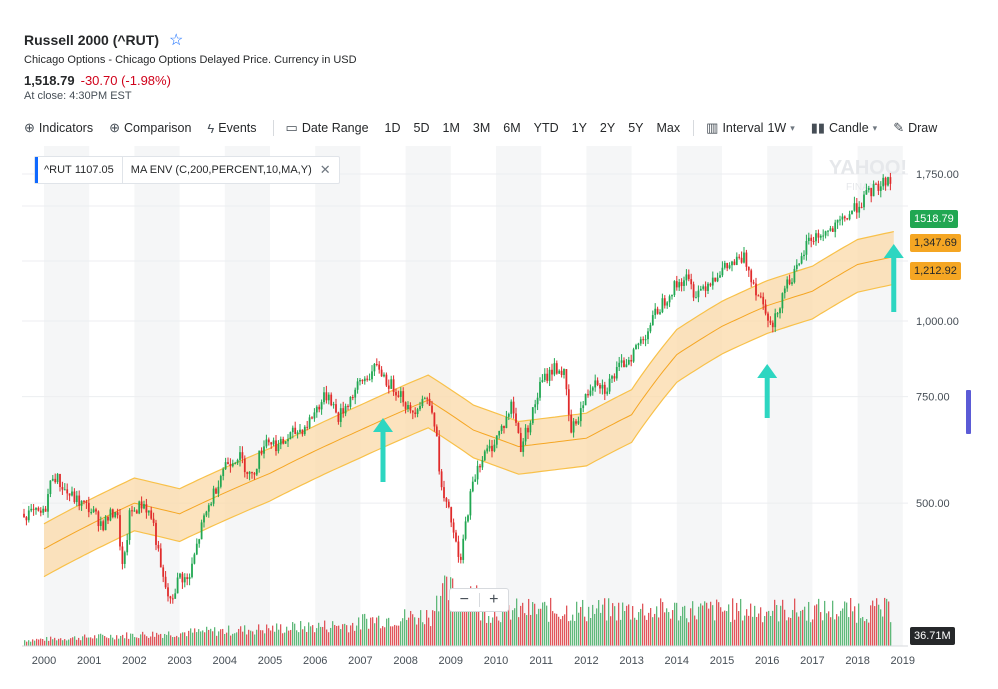 The height and width of the screenshot is (689, 998). I want to click on range-5y: 5Y, so click(636, 128).